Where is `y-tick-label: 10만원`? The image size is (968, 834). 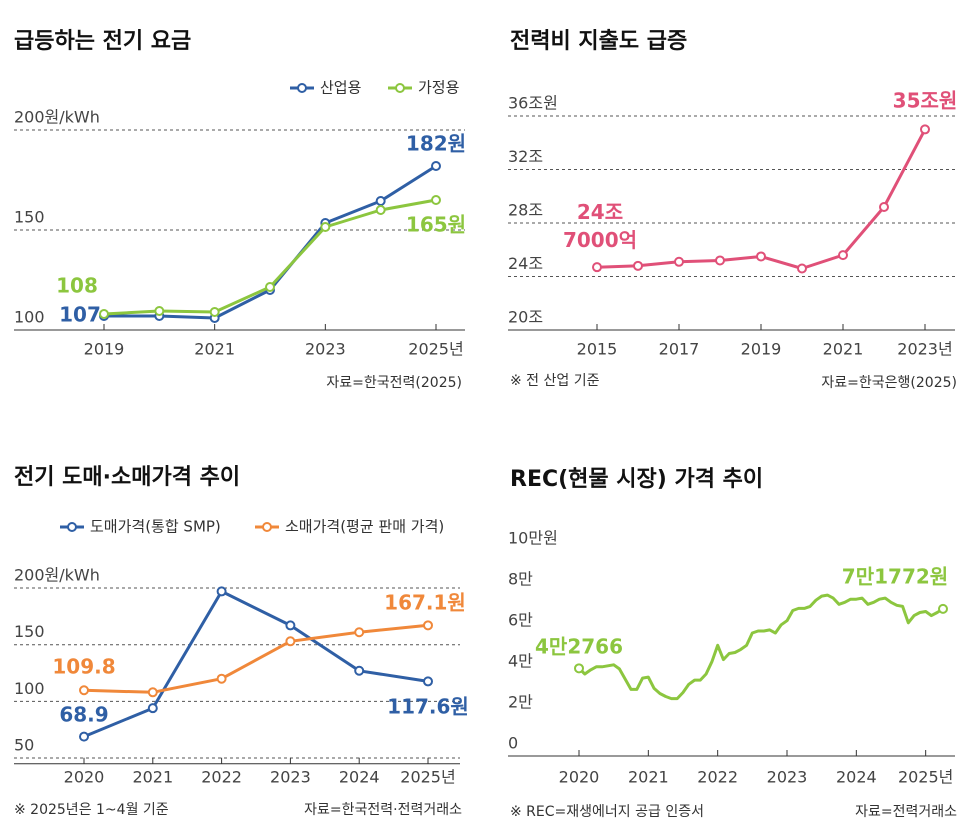
y-tick-label: 10만원 is located at coordinates (533, 538).